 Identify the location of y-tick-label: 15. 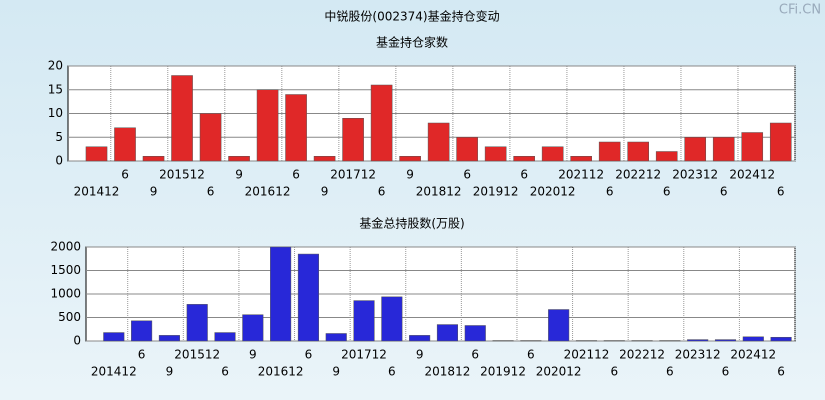
(55, 89).